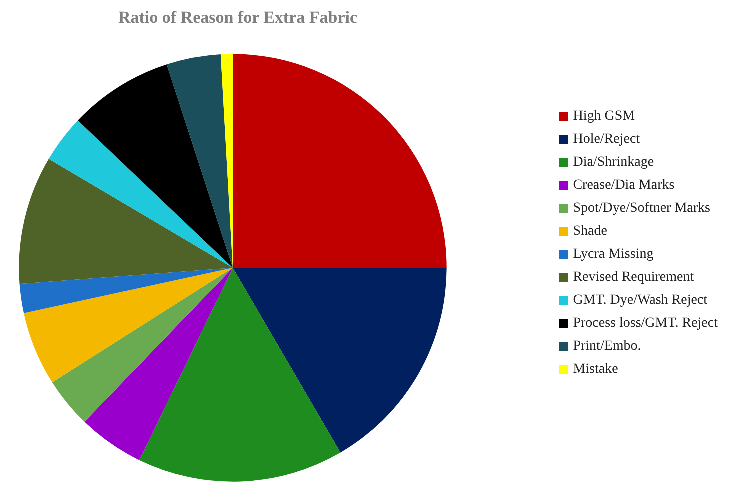  What do you see at coordinates (590, 231) in the screenshot?
I see `legend-label: Shade` at bounding box center [590, 231].